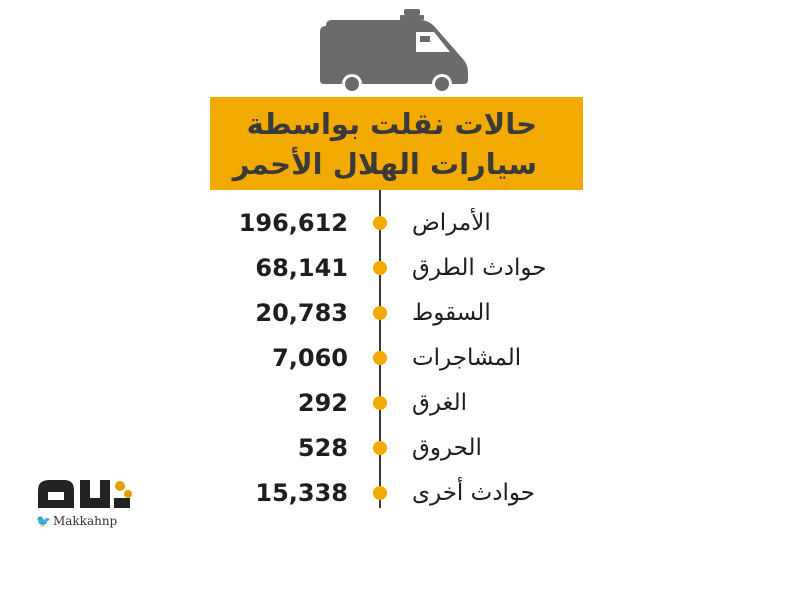 The image size is (800, 600). Describe the element at coordinates (400, 358) in the screenshot. I see `data-row: 7,060 المشاجرات` at that location.